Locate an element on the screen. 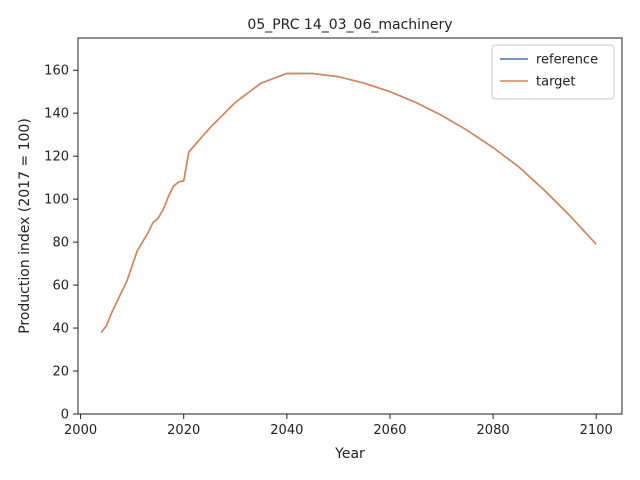  y-axis-label: Production index (2017 = 100) is located at coordinates (25, 226).